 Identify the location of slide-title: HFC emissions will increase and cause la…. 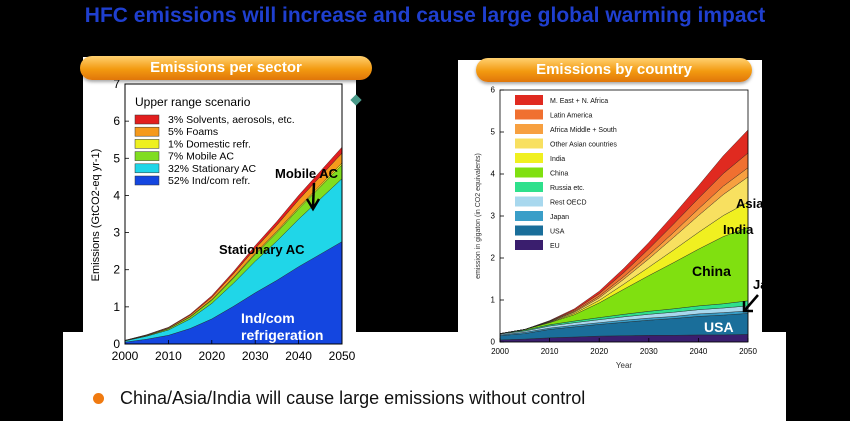
(425, 15).